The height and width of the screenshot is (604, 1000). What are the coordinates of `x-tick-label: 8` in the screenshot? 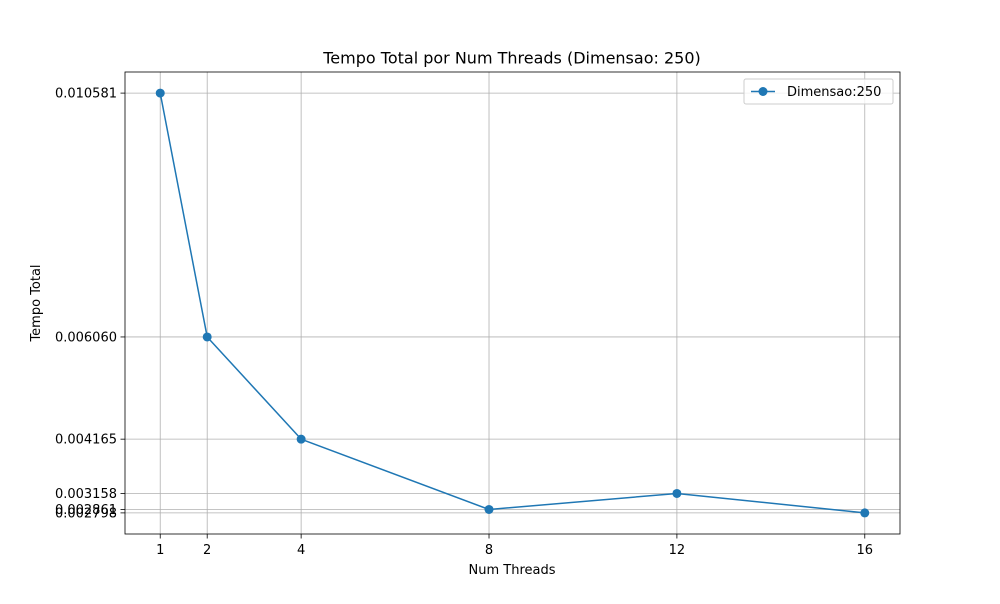 It's located at (489, 550).